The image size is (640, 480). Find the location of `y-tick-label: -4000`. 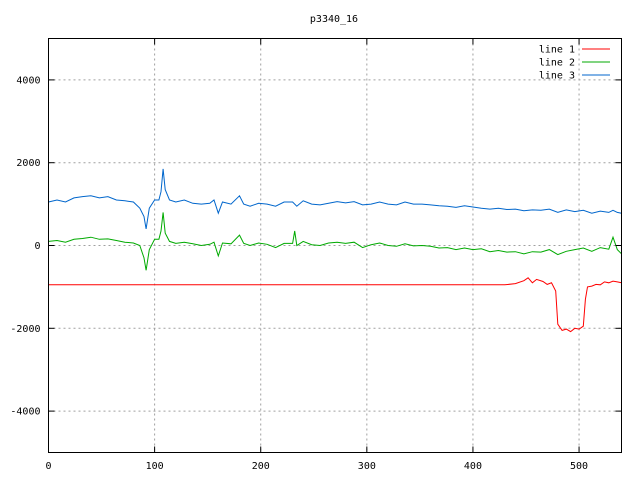

y-tick-label: -4000 is located at coordinates (25, 412).